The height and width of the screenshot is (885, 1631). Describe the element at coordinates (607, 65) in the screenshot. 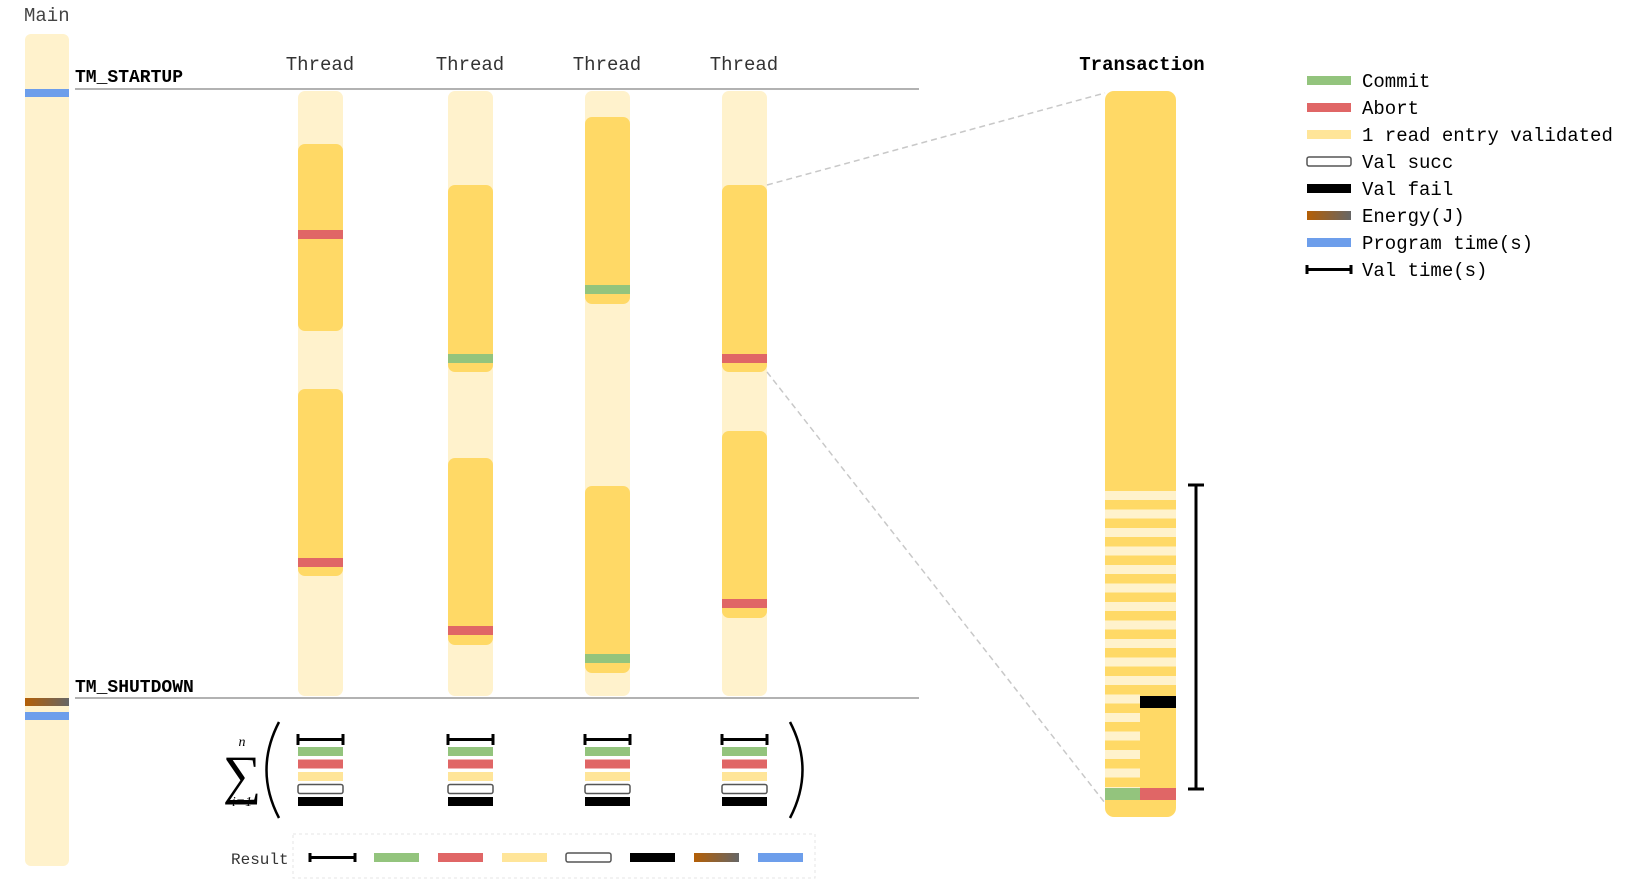

I see `thread-label-3: Thread` at that location.